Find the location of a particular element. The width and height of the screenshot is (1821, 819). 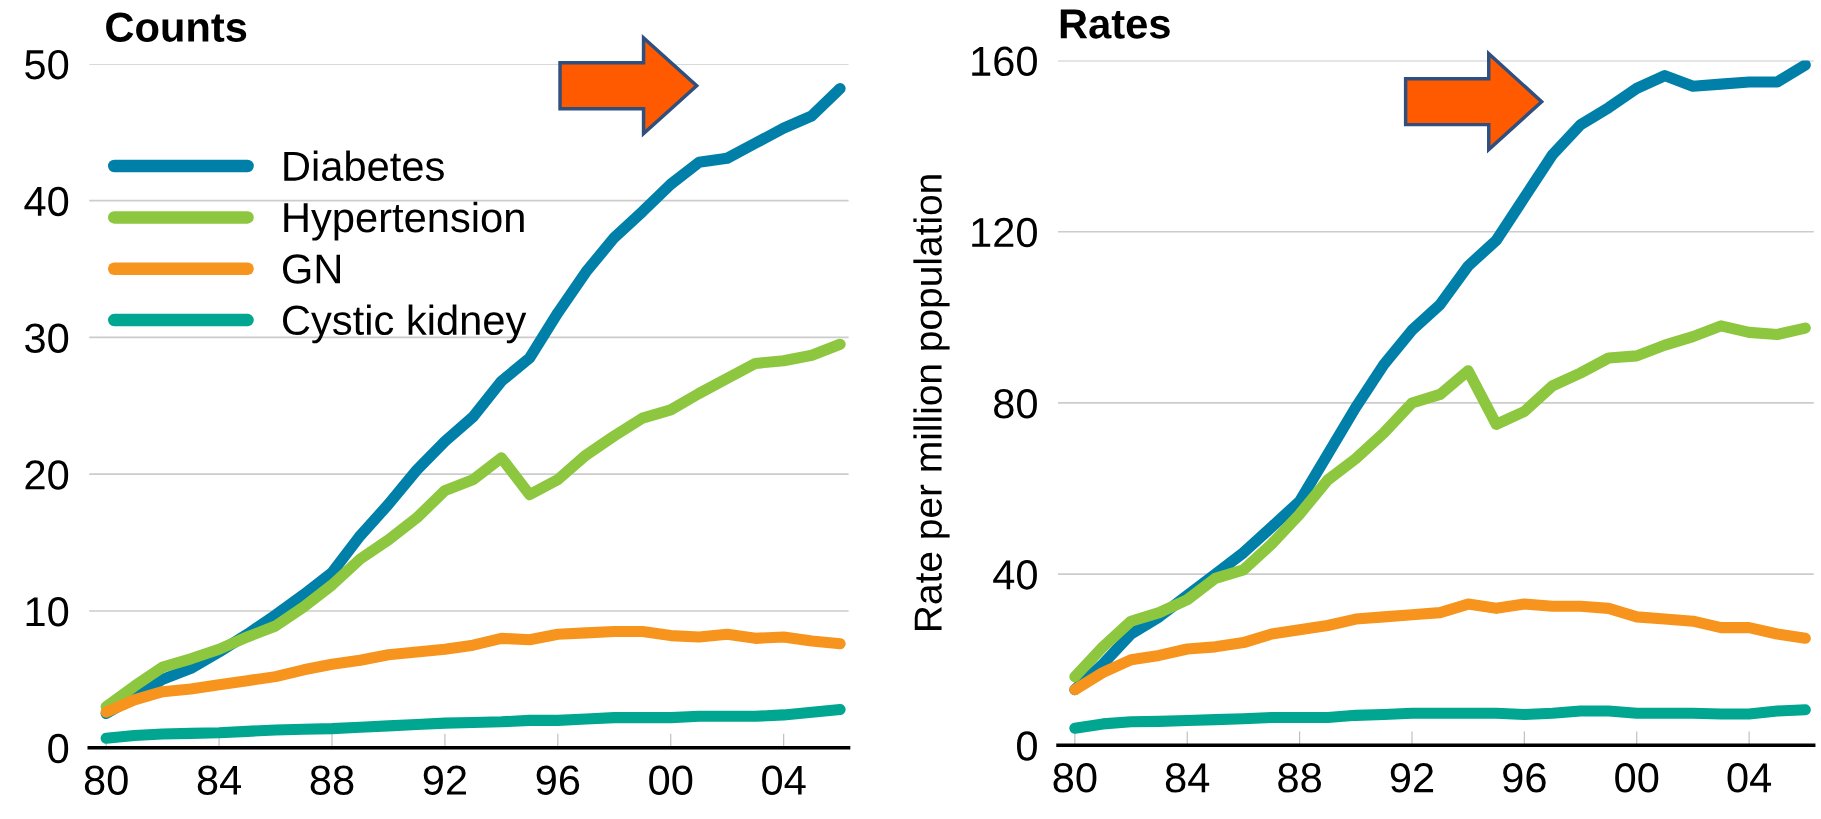

y-axis-title: Rate per million population is located at coordinates (931, 402).